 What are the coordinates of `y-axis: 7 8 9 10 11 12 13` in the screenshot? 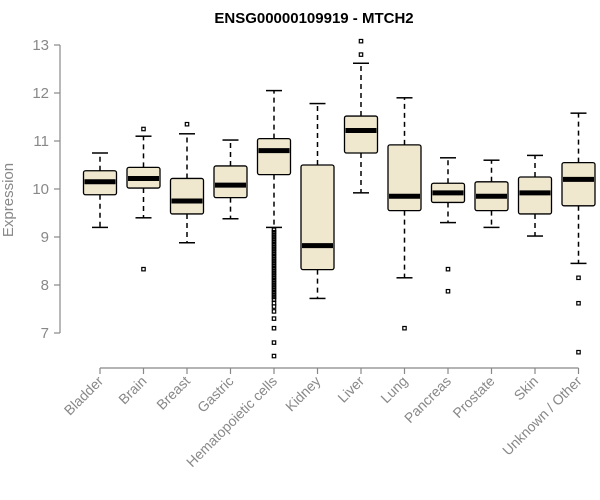 It's located at (46, 189).